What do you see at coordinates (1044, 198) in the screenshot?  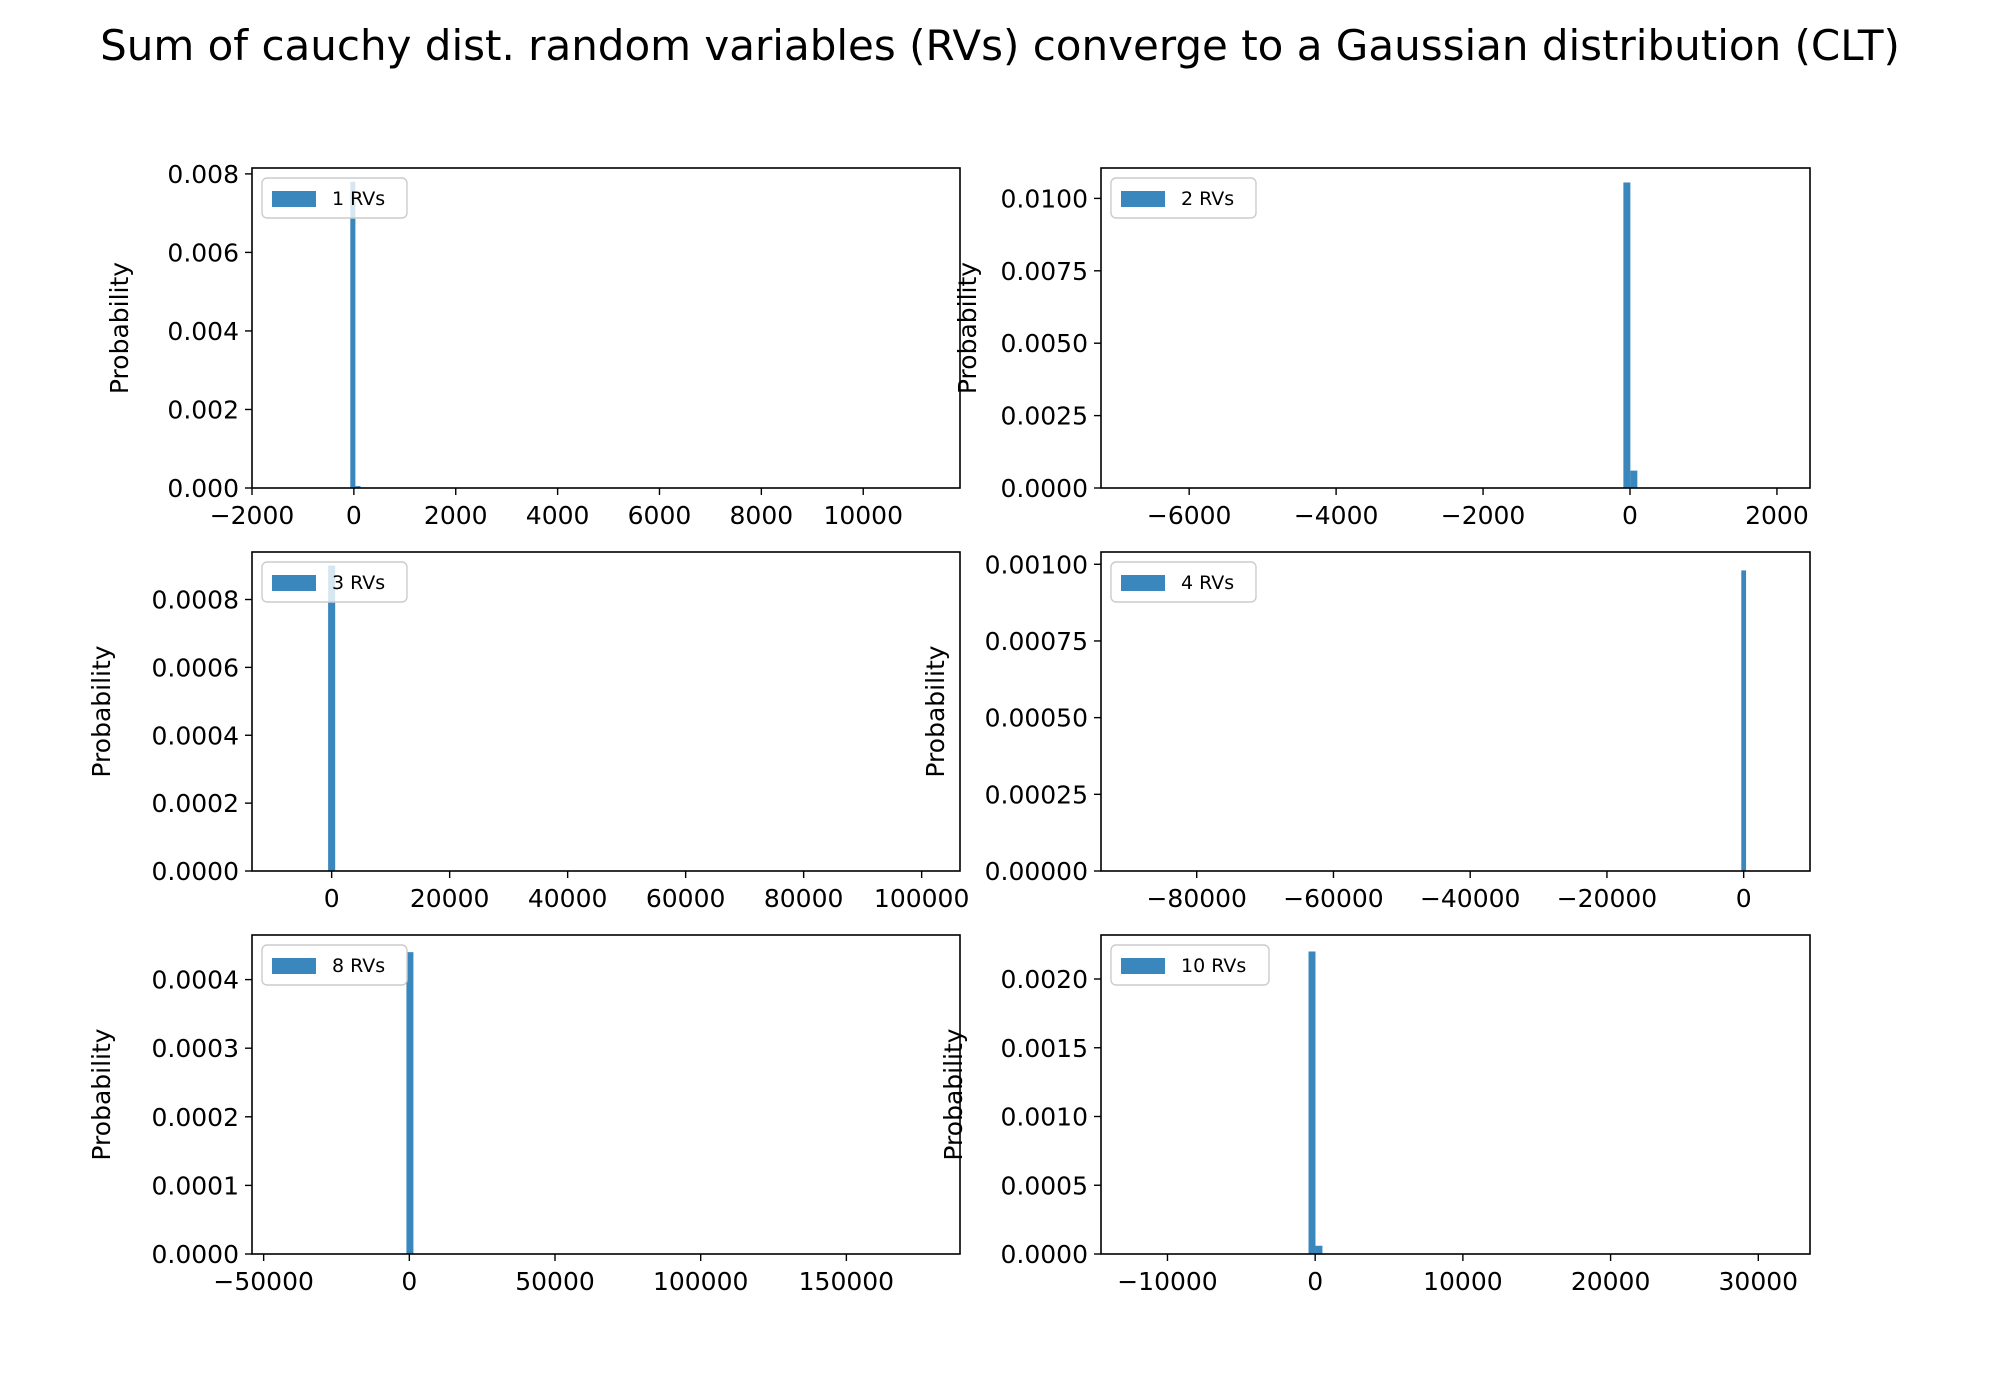 I see `y-tick-label: 0.0100` at bounding box center [1044, 198].